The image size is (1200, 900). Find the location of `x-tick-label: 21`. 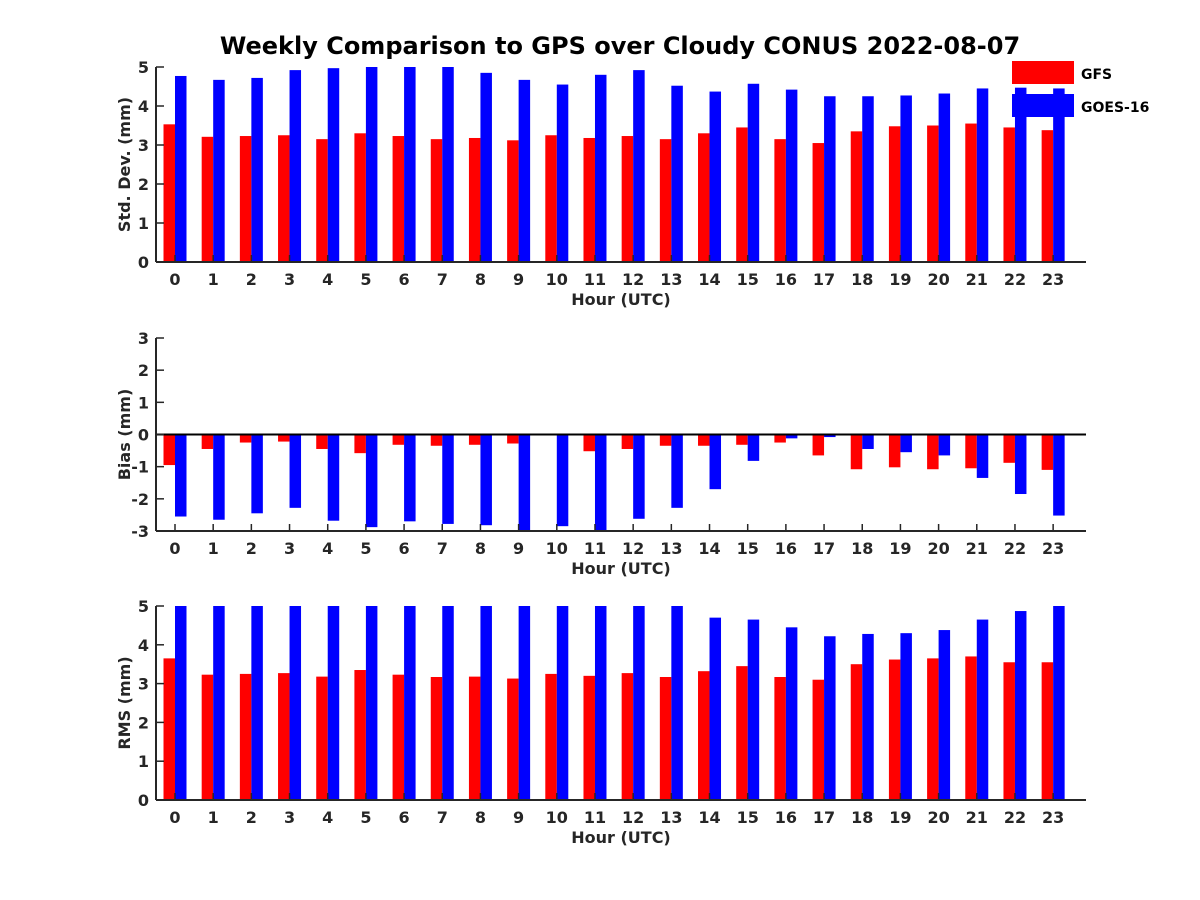

x-tick-label: 21 is located at coordinates (977, 548).